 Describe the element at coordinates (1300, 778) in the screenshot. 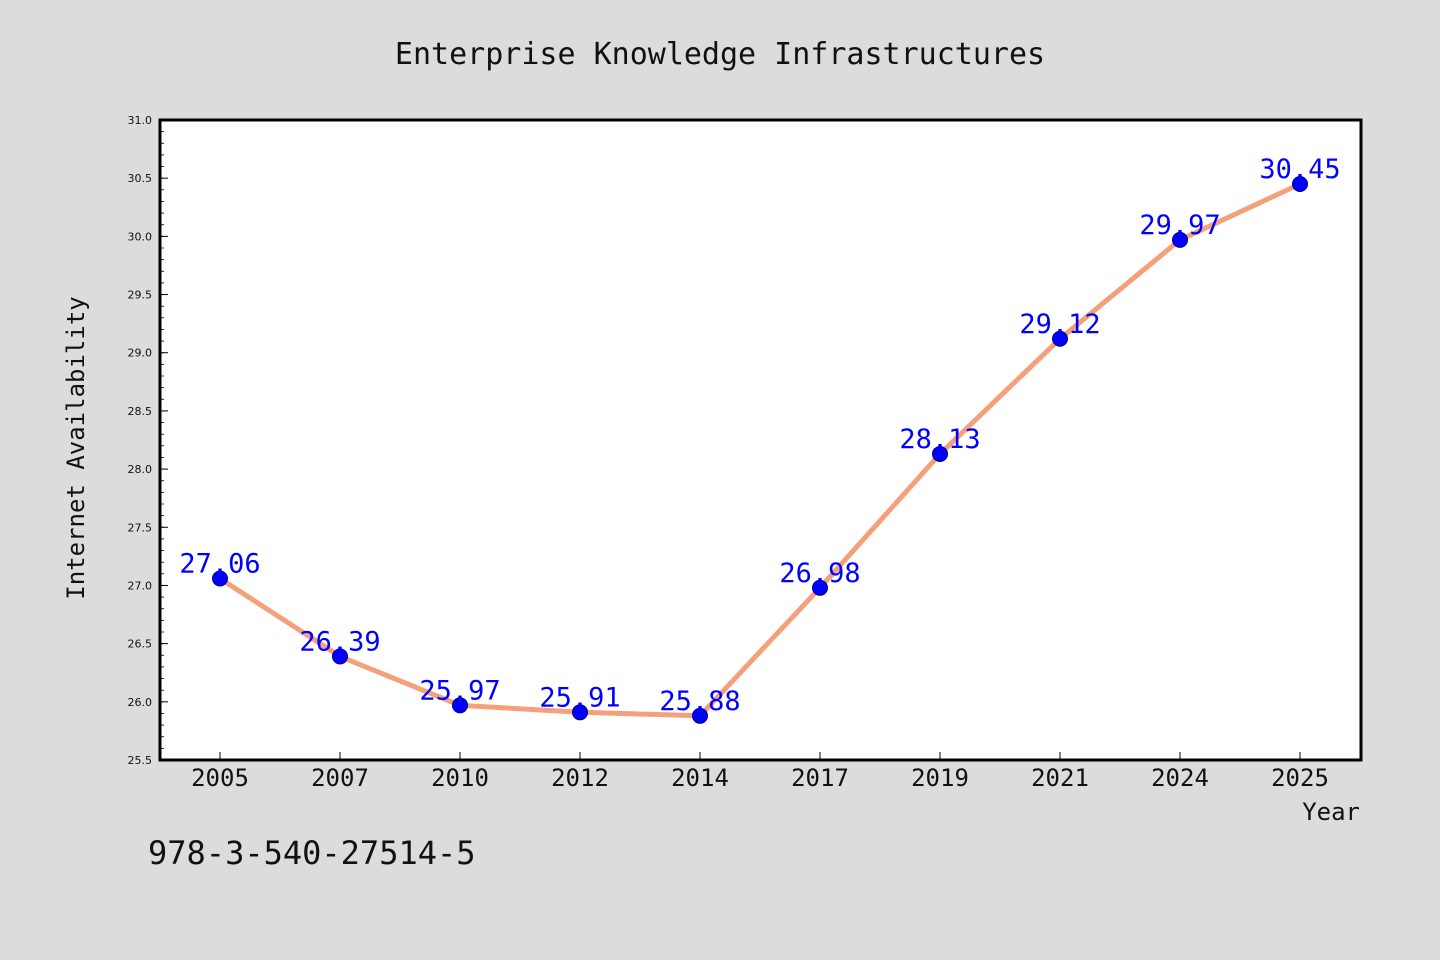

I see `x-tick-label: 2025` at that location.